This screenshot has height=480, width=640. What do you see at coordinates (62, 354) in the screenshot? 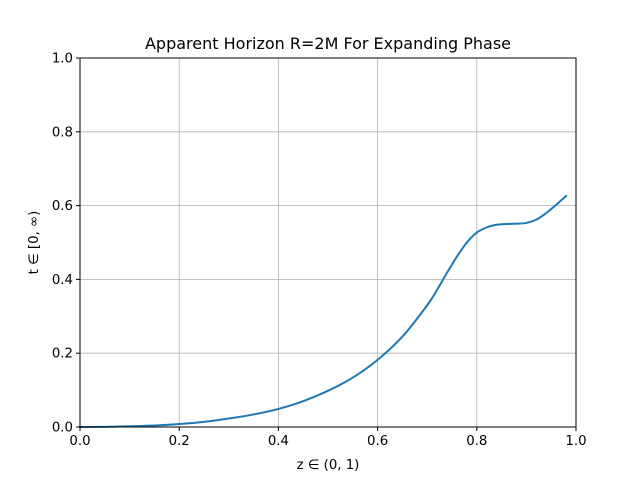
I see `y-tick-label: 0.2` at bounding box center [62, 354].